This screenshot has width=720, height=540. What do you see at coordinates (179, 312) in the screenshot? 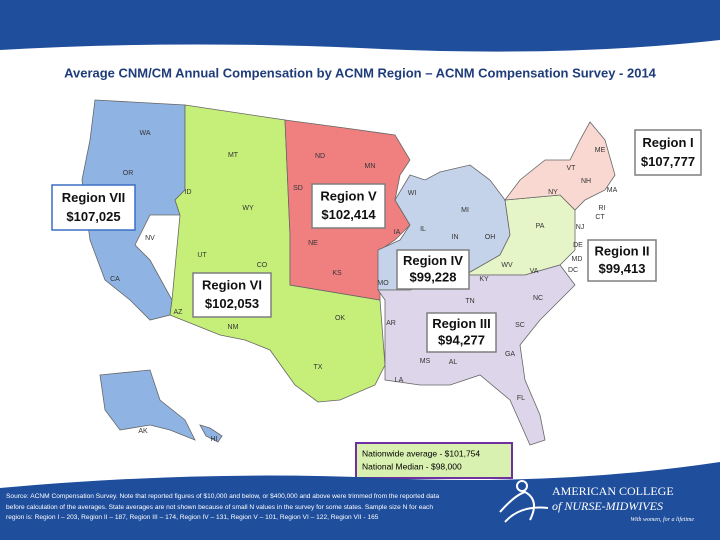
I see `state-label: AZ` at bounding box center [179, 312].